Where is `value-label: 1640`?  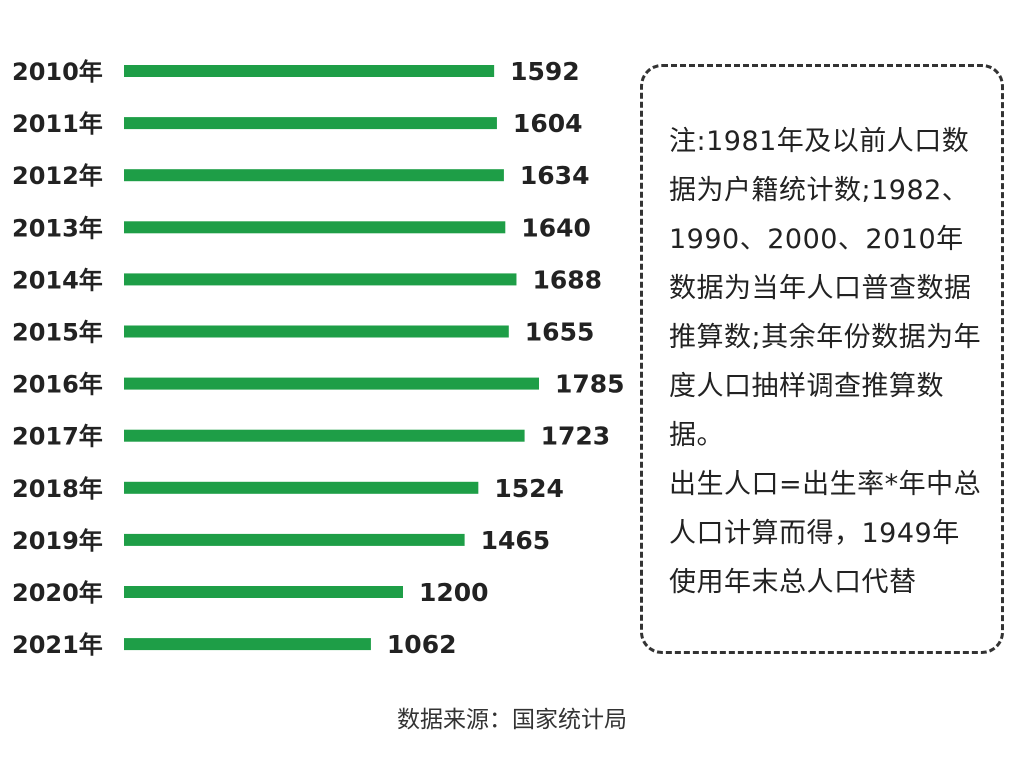 value-label: 1640 is located at coordinates (556, 227).